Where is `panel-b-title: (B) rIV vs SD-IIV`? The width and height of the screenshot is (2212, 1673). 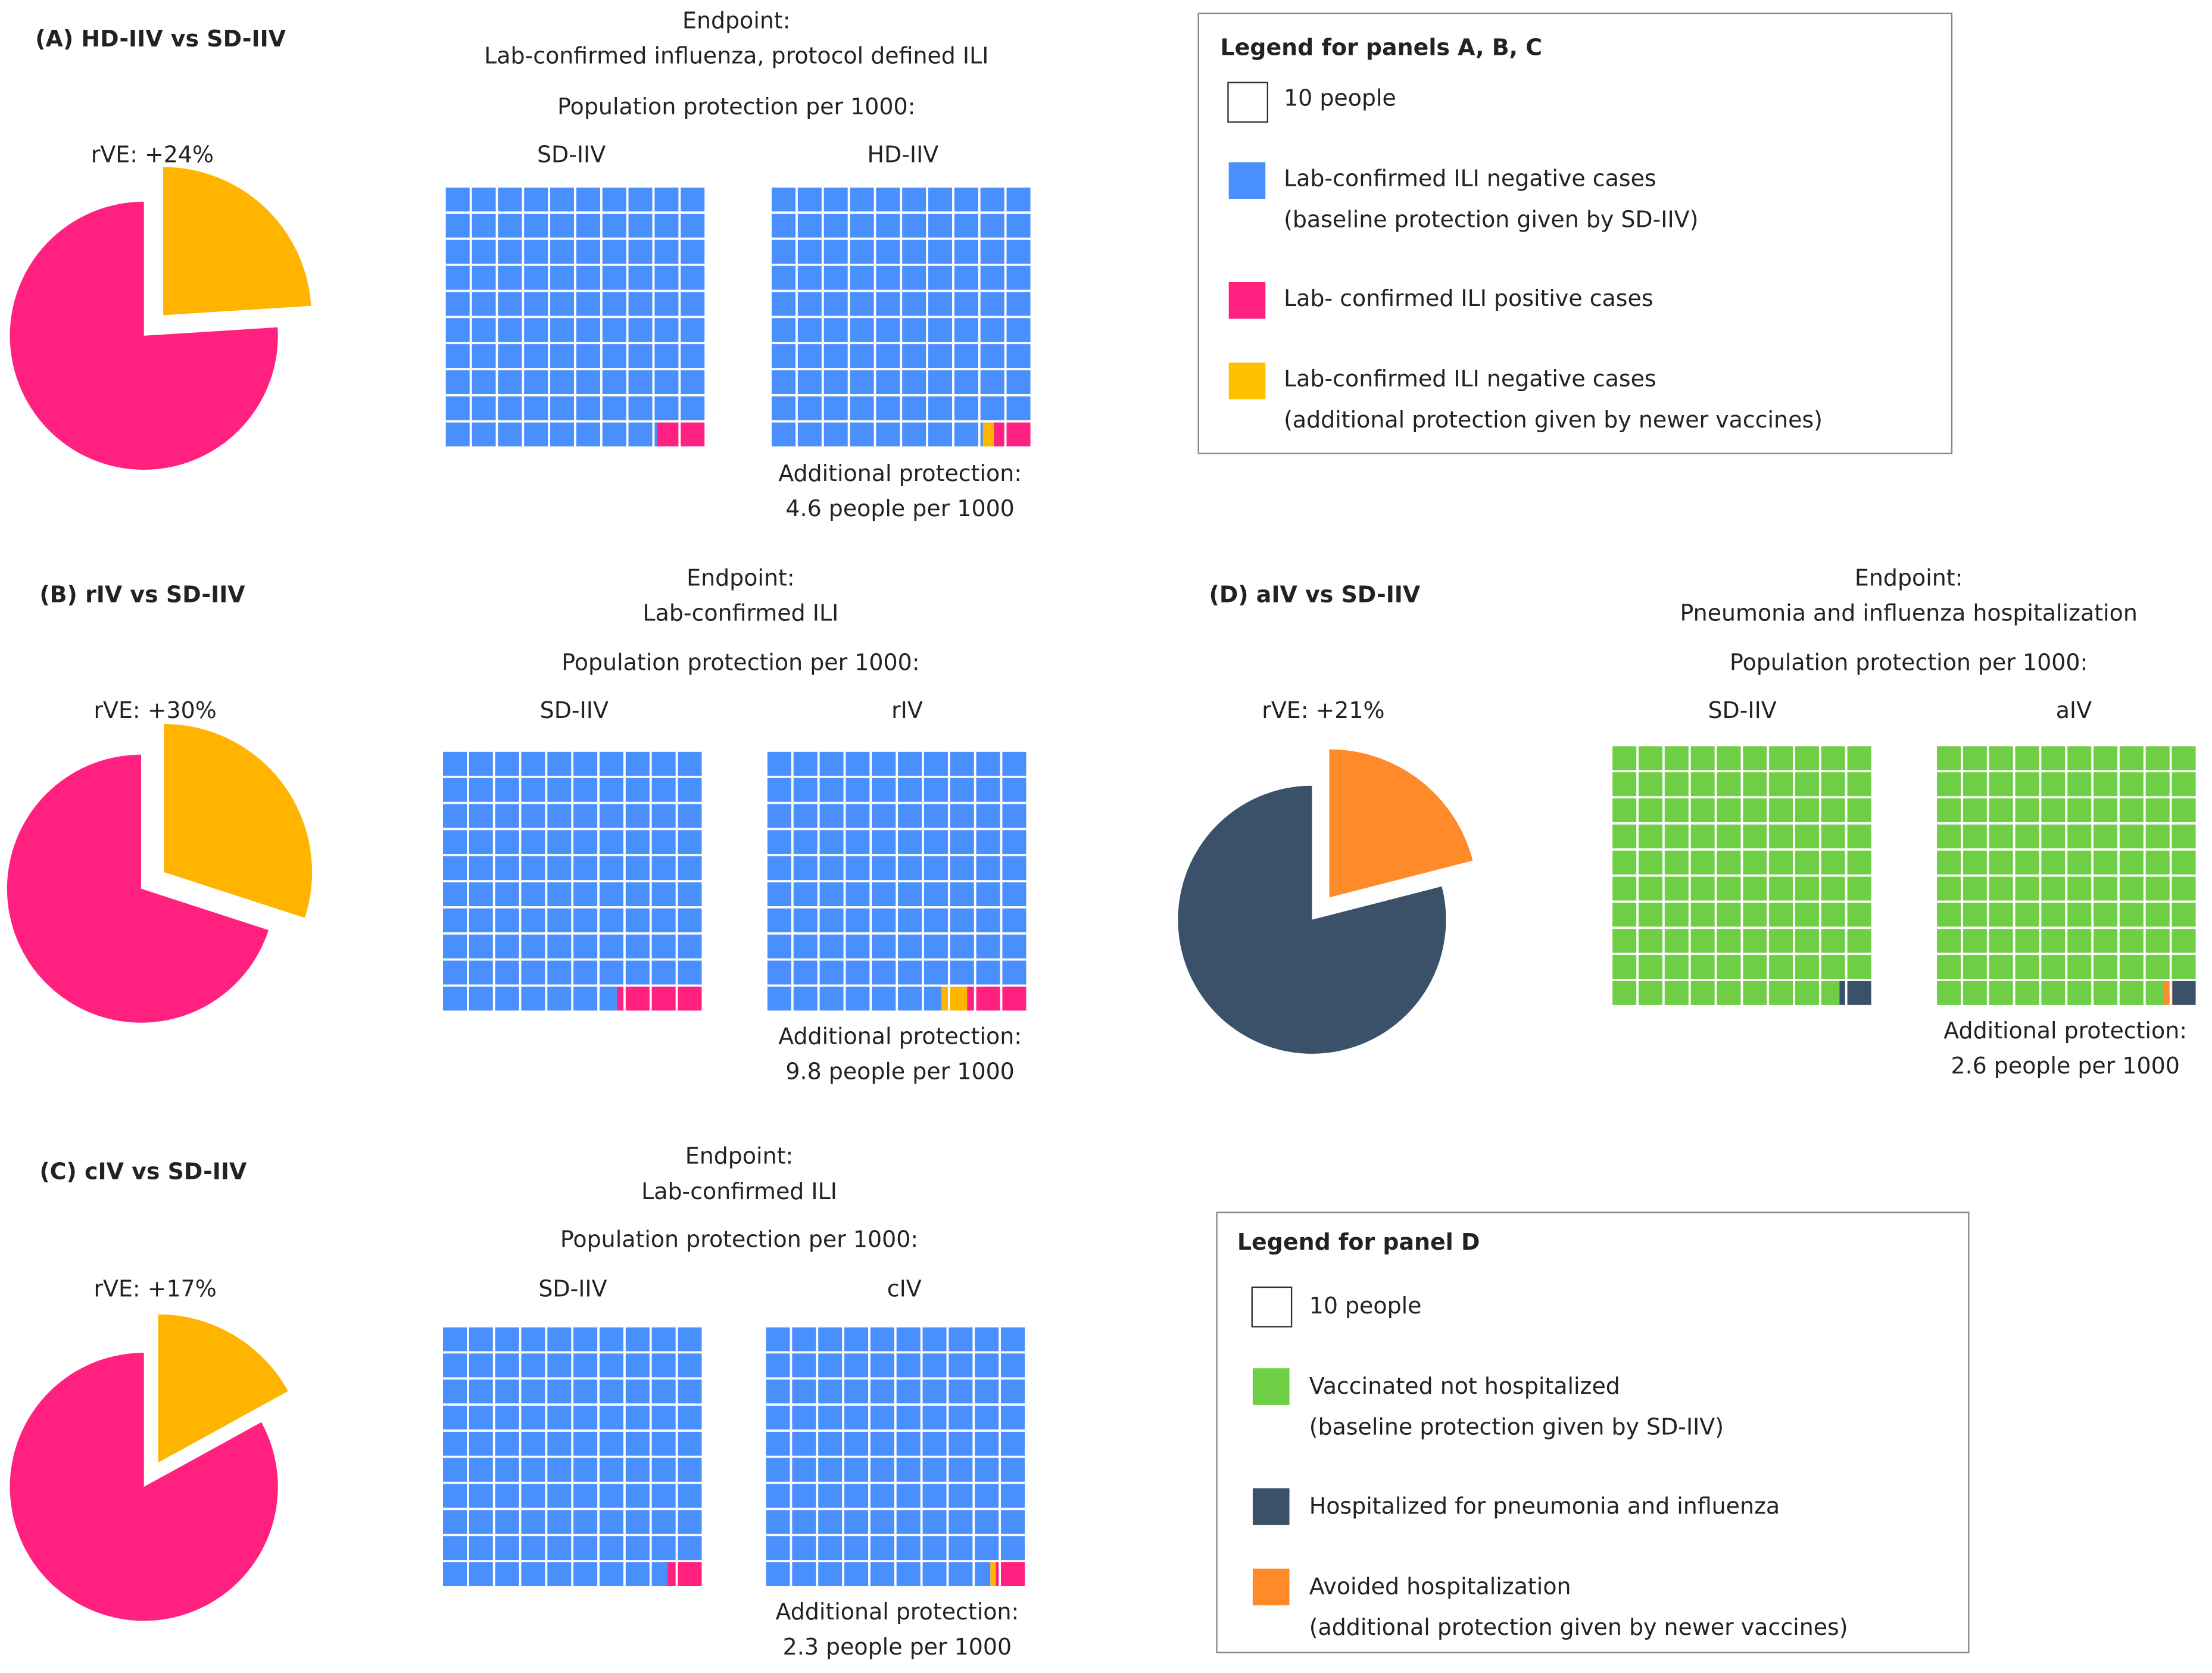 panel-b-title: (B) rIV vs SD-IIV is located at coordinates (142, 594).